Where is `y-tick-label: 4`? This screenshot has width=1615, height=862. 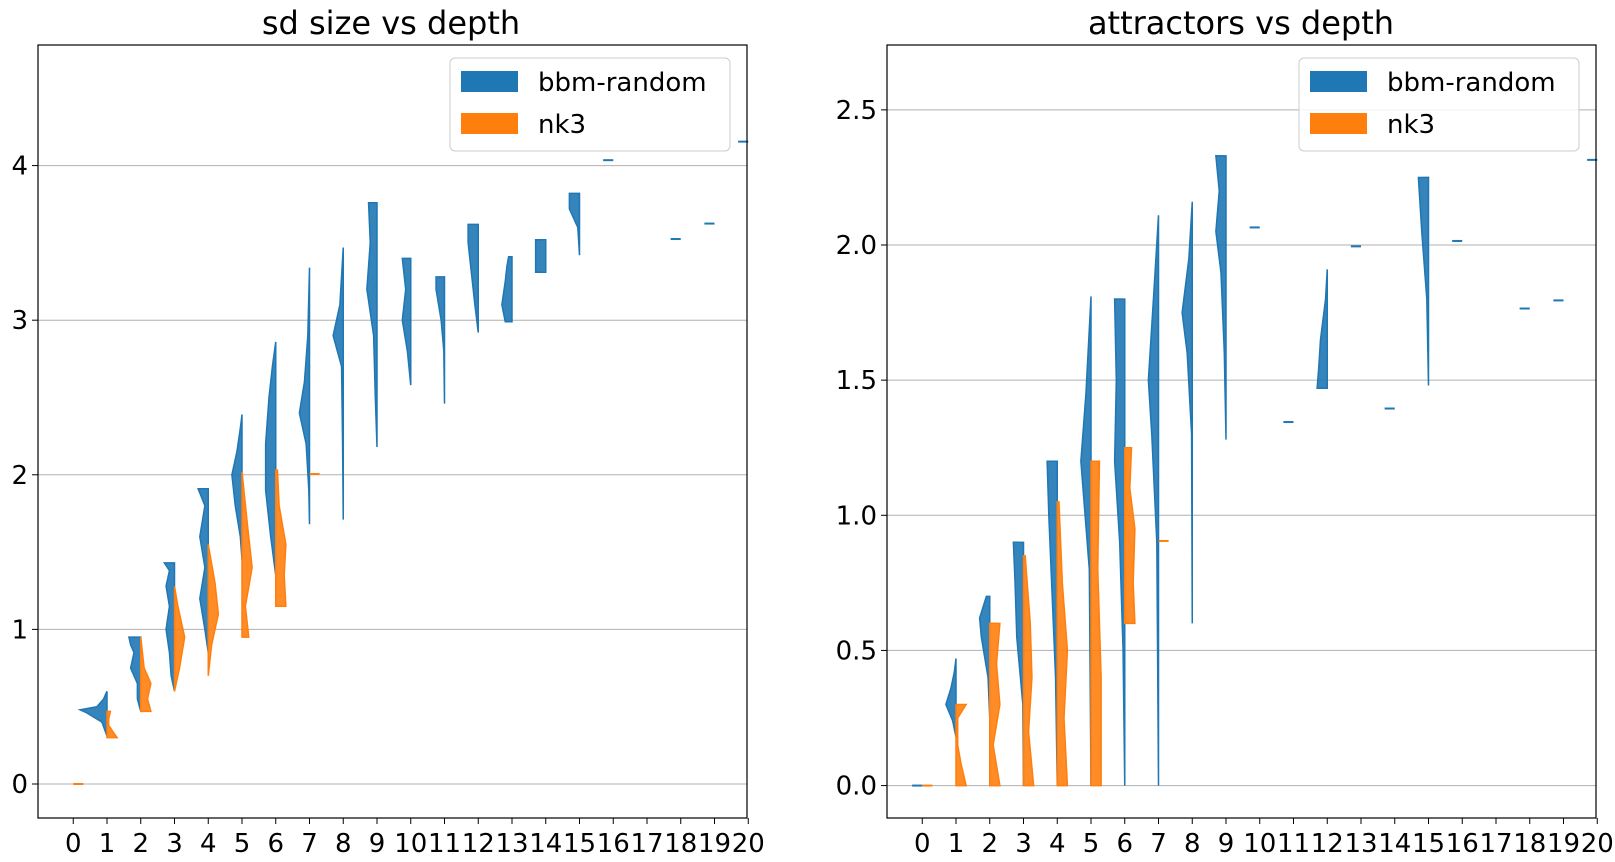
y-tick-label: 4 is located at coordinates (19, 167).